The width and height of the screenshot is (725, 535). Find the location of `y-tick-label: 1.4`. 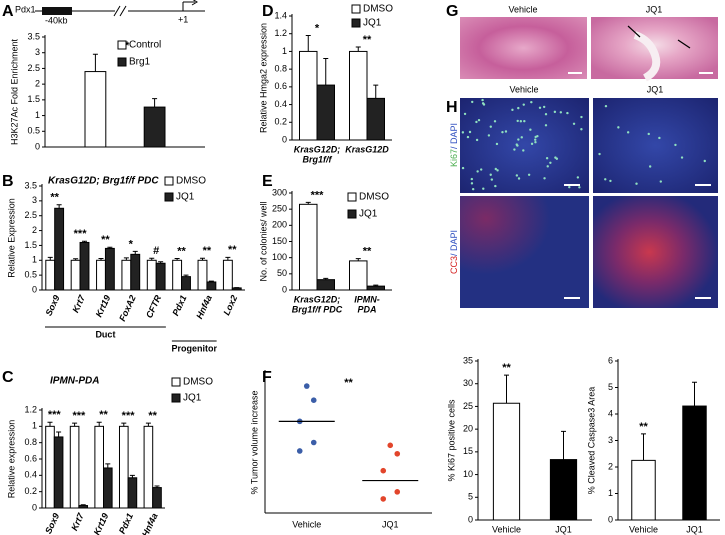

y-tick-label: 1.4 is located at coordinates (280, 15).